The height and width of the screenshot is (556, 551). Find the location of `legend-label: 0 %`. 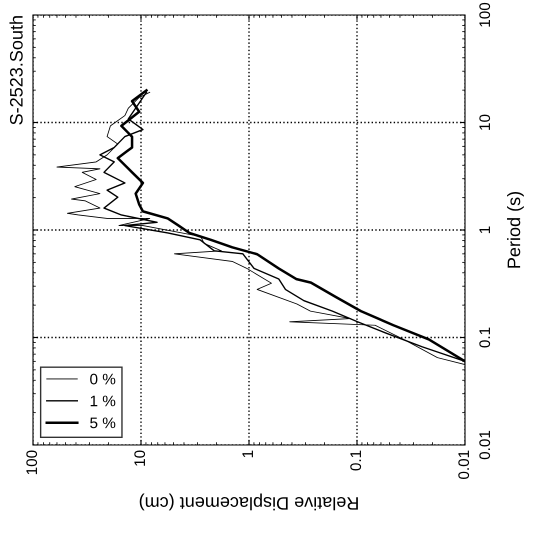

legend-label: 0 % is located at coordinates (103, 379).